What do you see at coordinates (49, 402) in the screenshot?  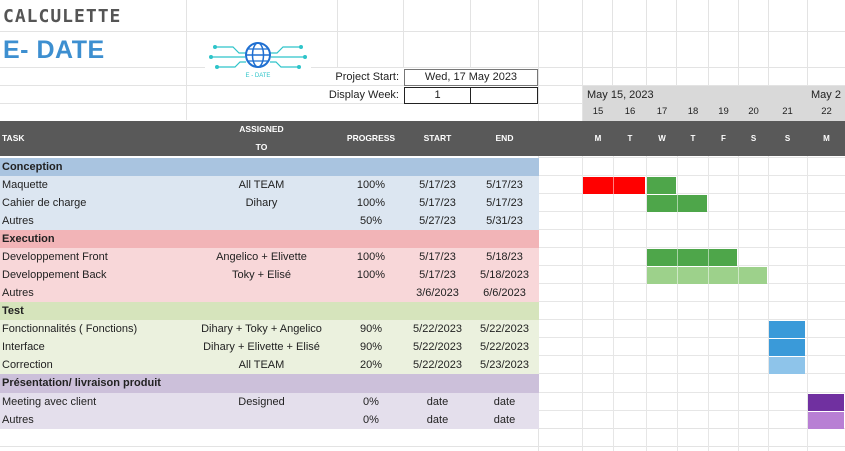 I see `task-task-cell: Meeting avec client` at bounding box center [49, 402].